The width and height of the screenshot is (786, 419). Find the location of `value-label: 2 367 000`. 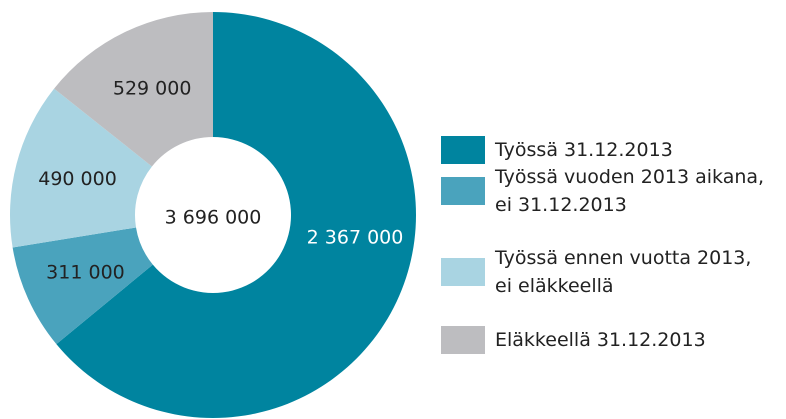

value-label: 2 367 000 is located at coordinates (355, 238).